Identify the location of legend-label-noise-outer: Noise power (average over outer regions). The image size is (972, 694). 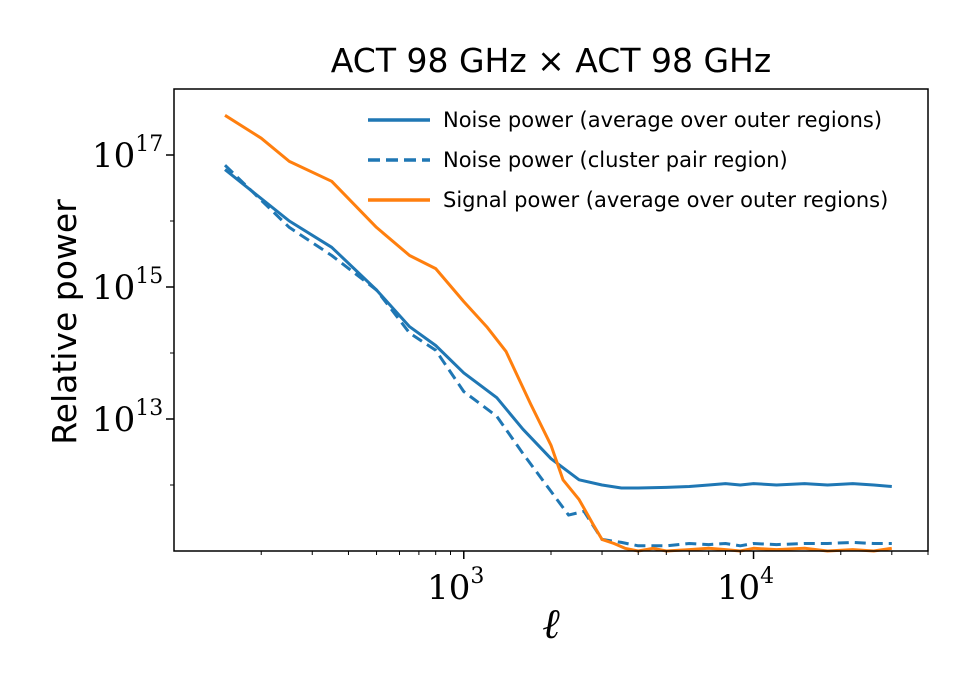
(662, 120).